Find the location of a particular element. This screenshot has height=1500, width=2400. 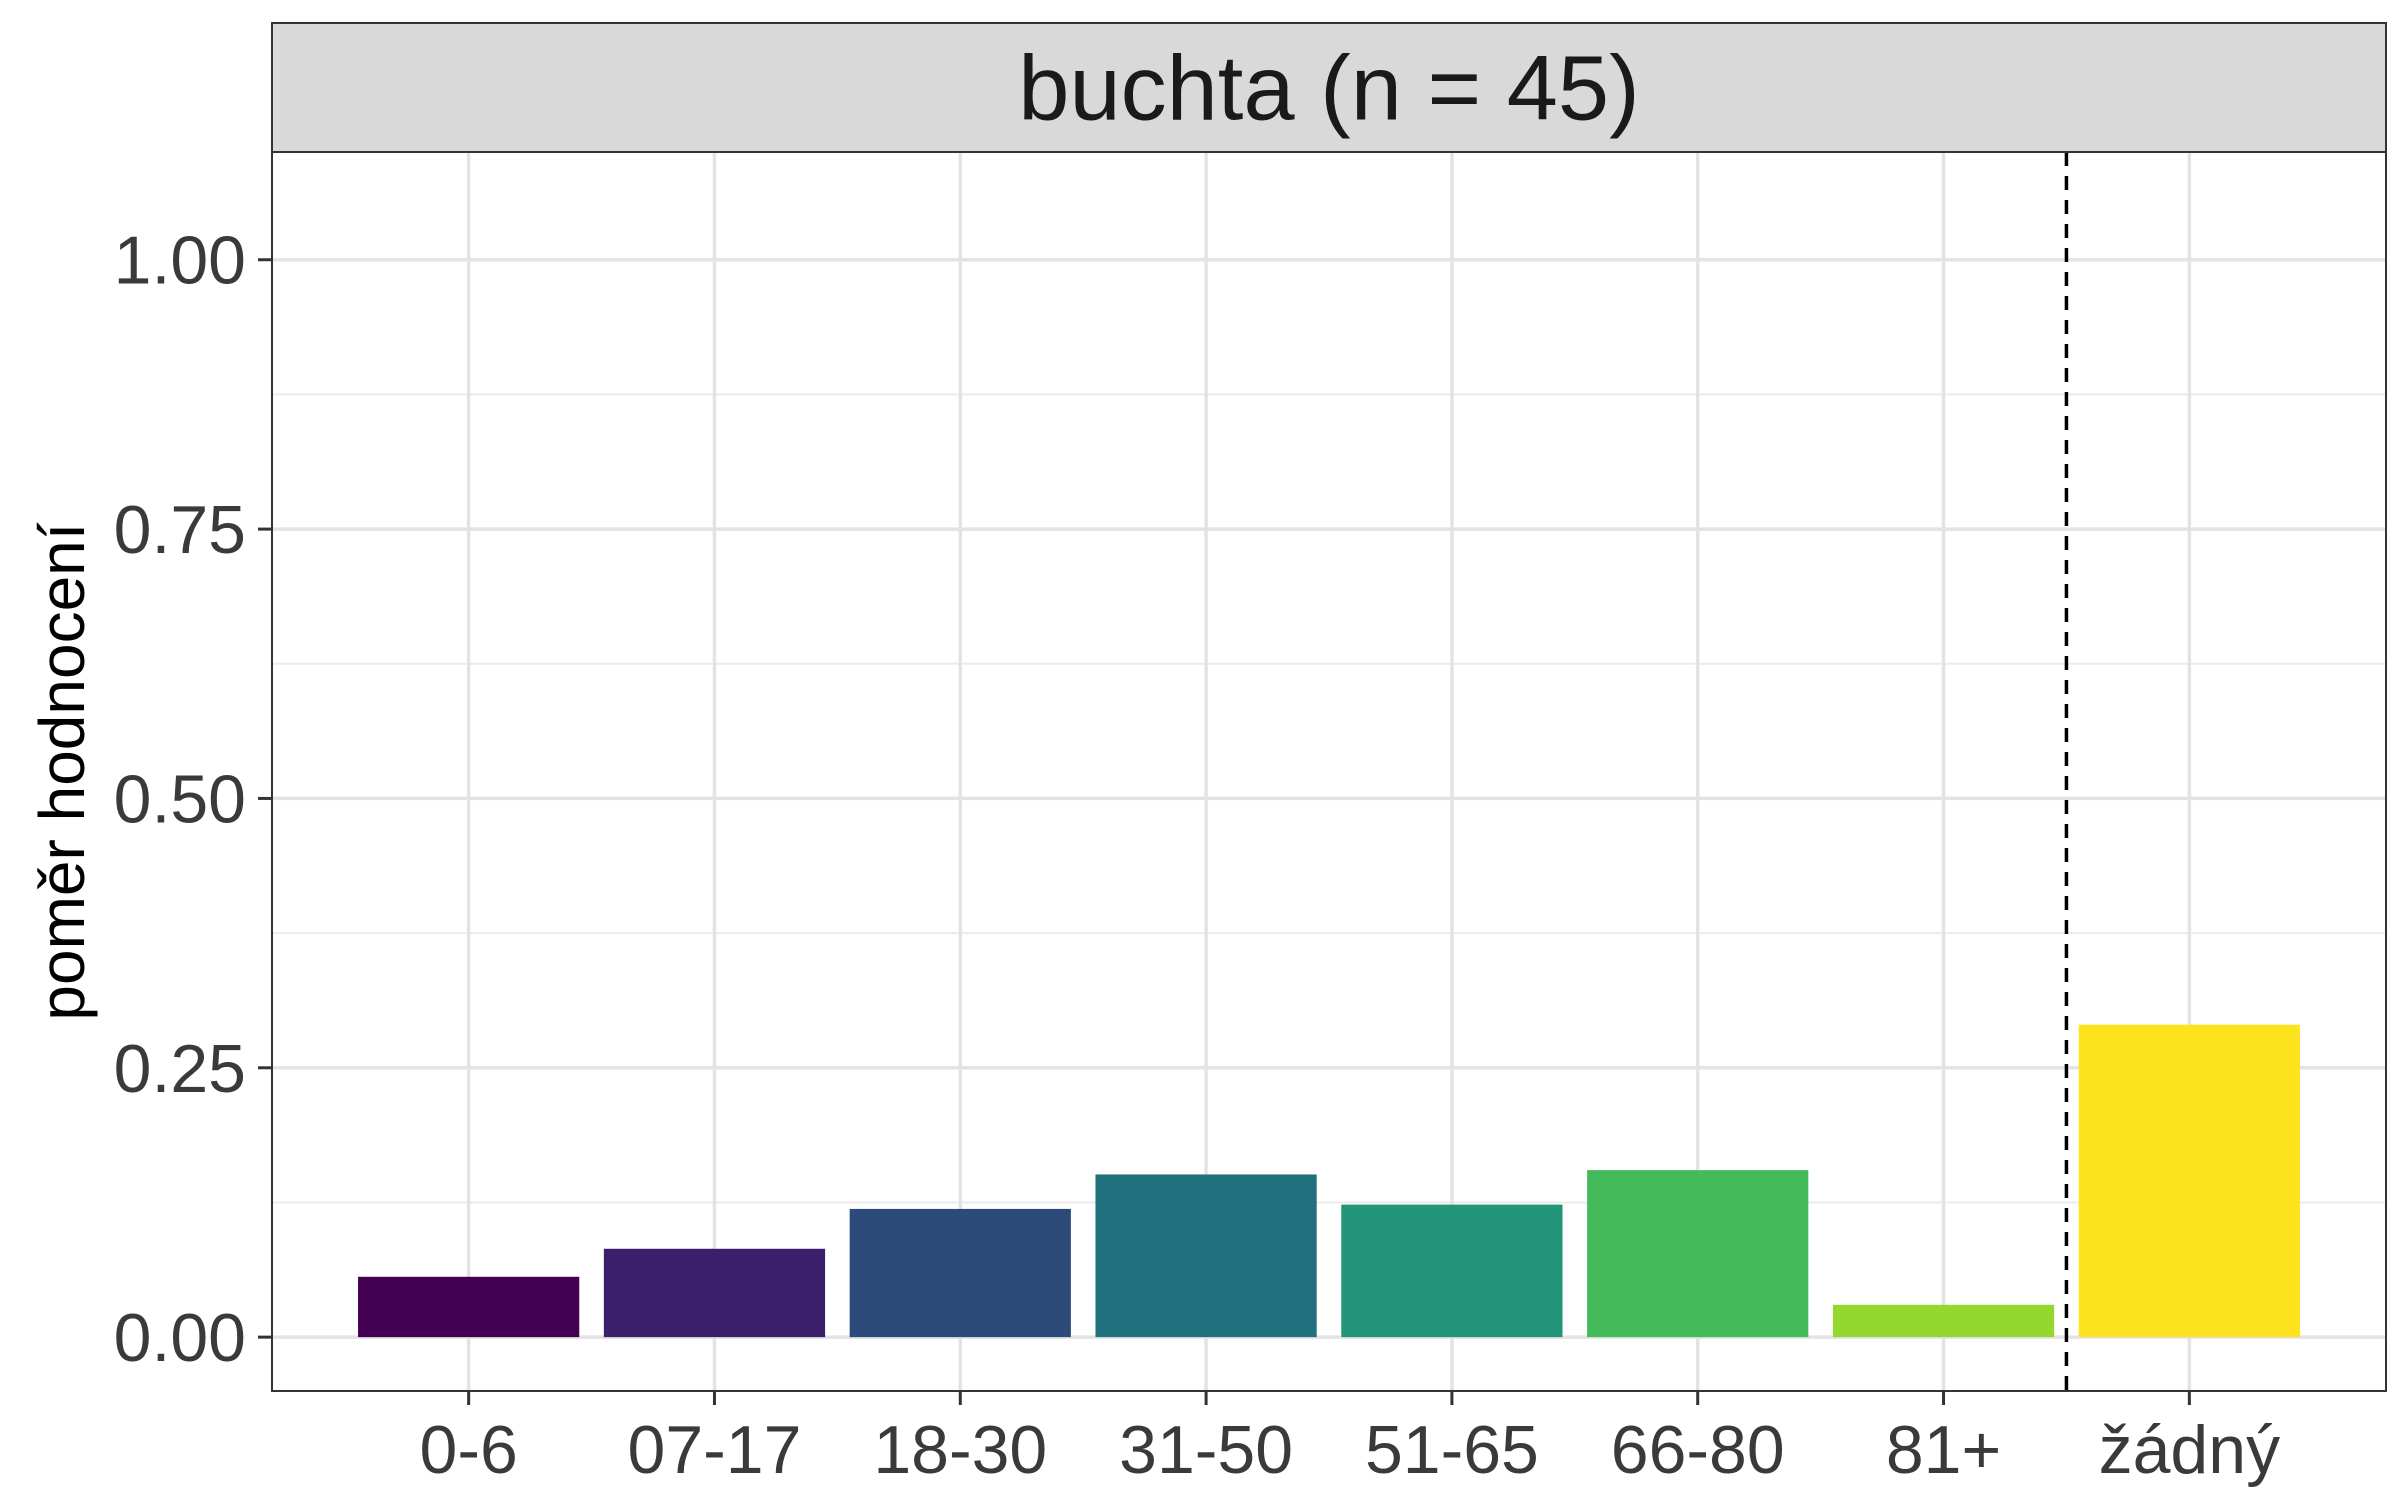

x-tick-label: 07-17 is located at coordinates (715, 1450).